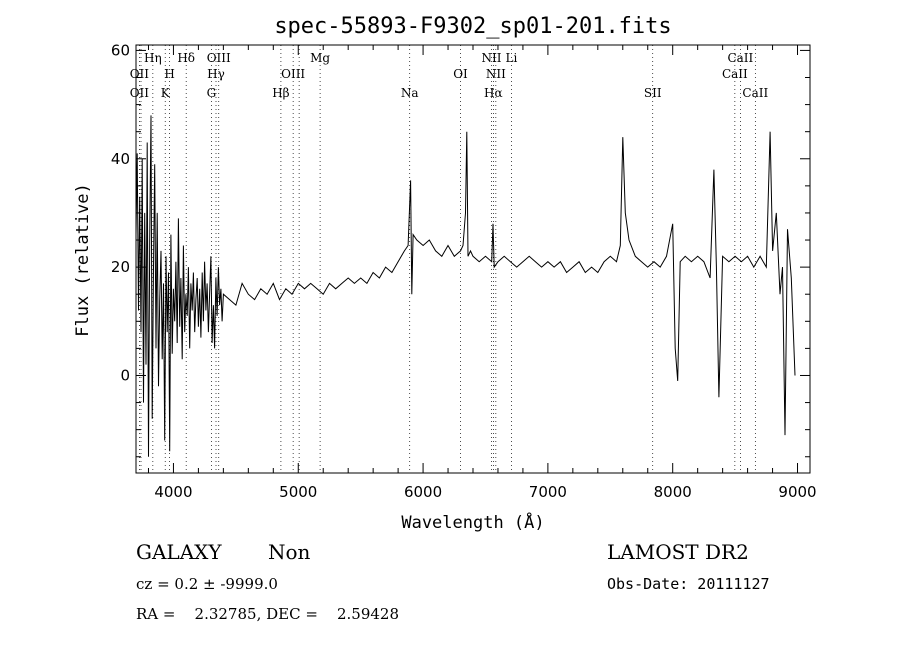 Image resolution: width=900 pixels, height=650 pixels. Describe the element at coordinates (653, 93) in the screenshot. I see `line-label: SII` at that location.